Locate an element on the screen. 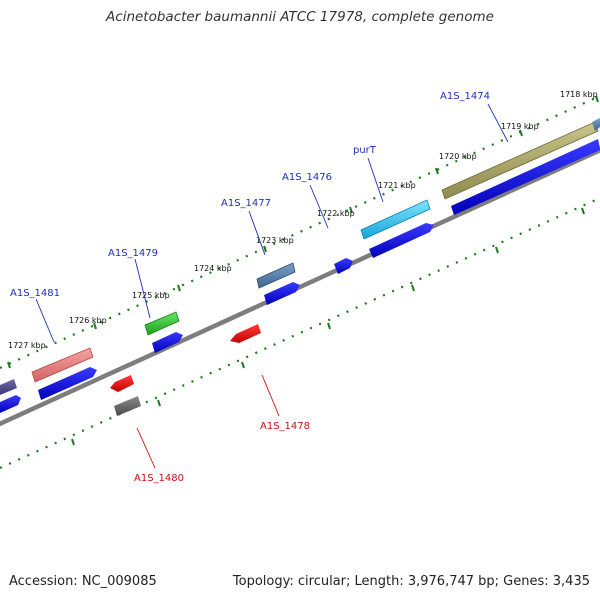 The height and width of the screenshot is (600, 600). tick-label: 1722 kbp is located at coordinates (336, 213).